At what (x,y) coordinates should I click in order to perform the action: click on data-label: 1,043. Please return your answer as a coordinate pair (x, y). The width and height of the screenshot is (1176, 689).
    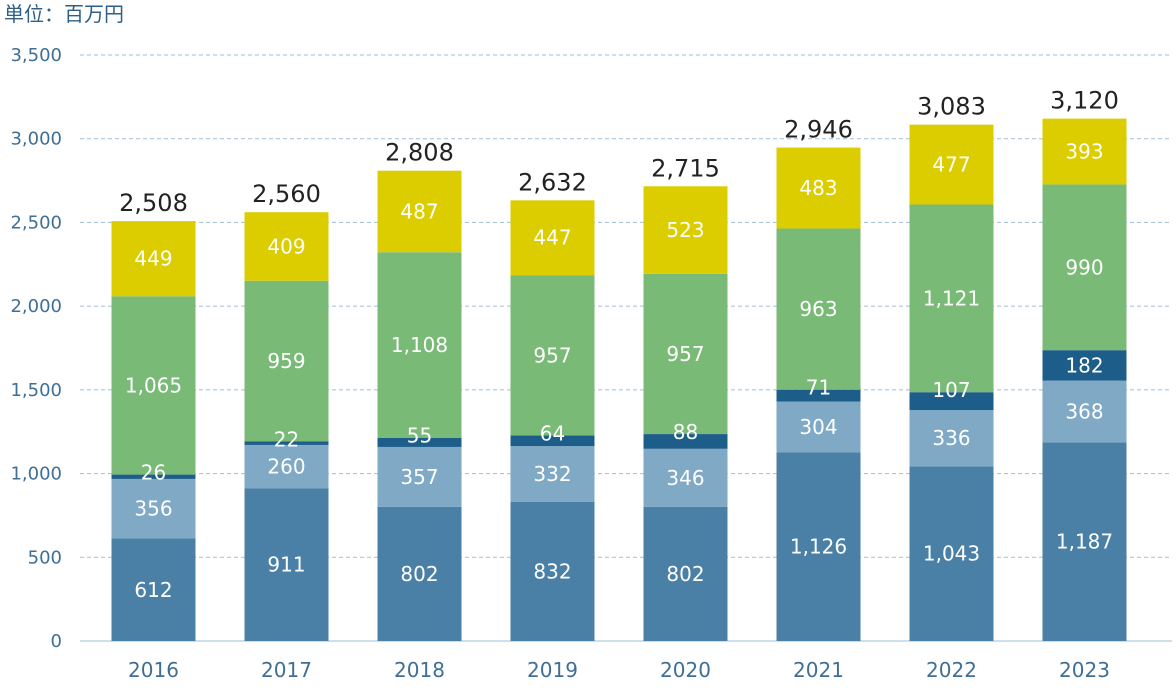
    Looking at the image, I should click on (951, 554).